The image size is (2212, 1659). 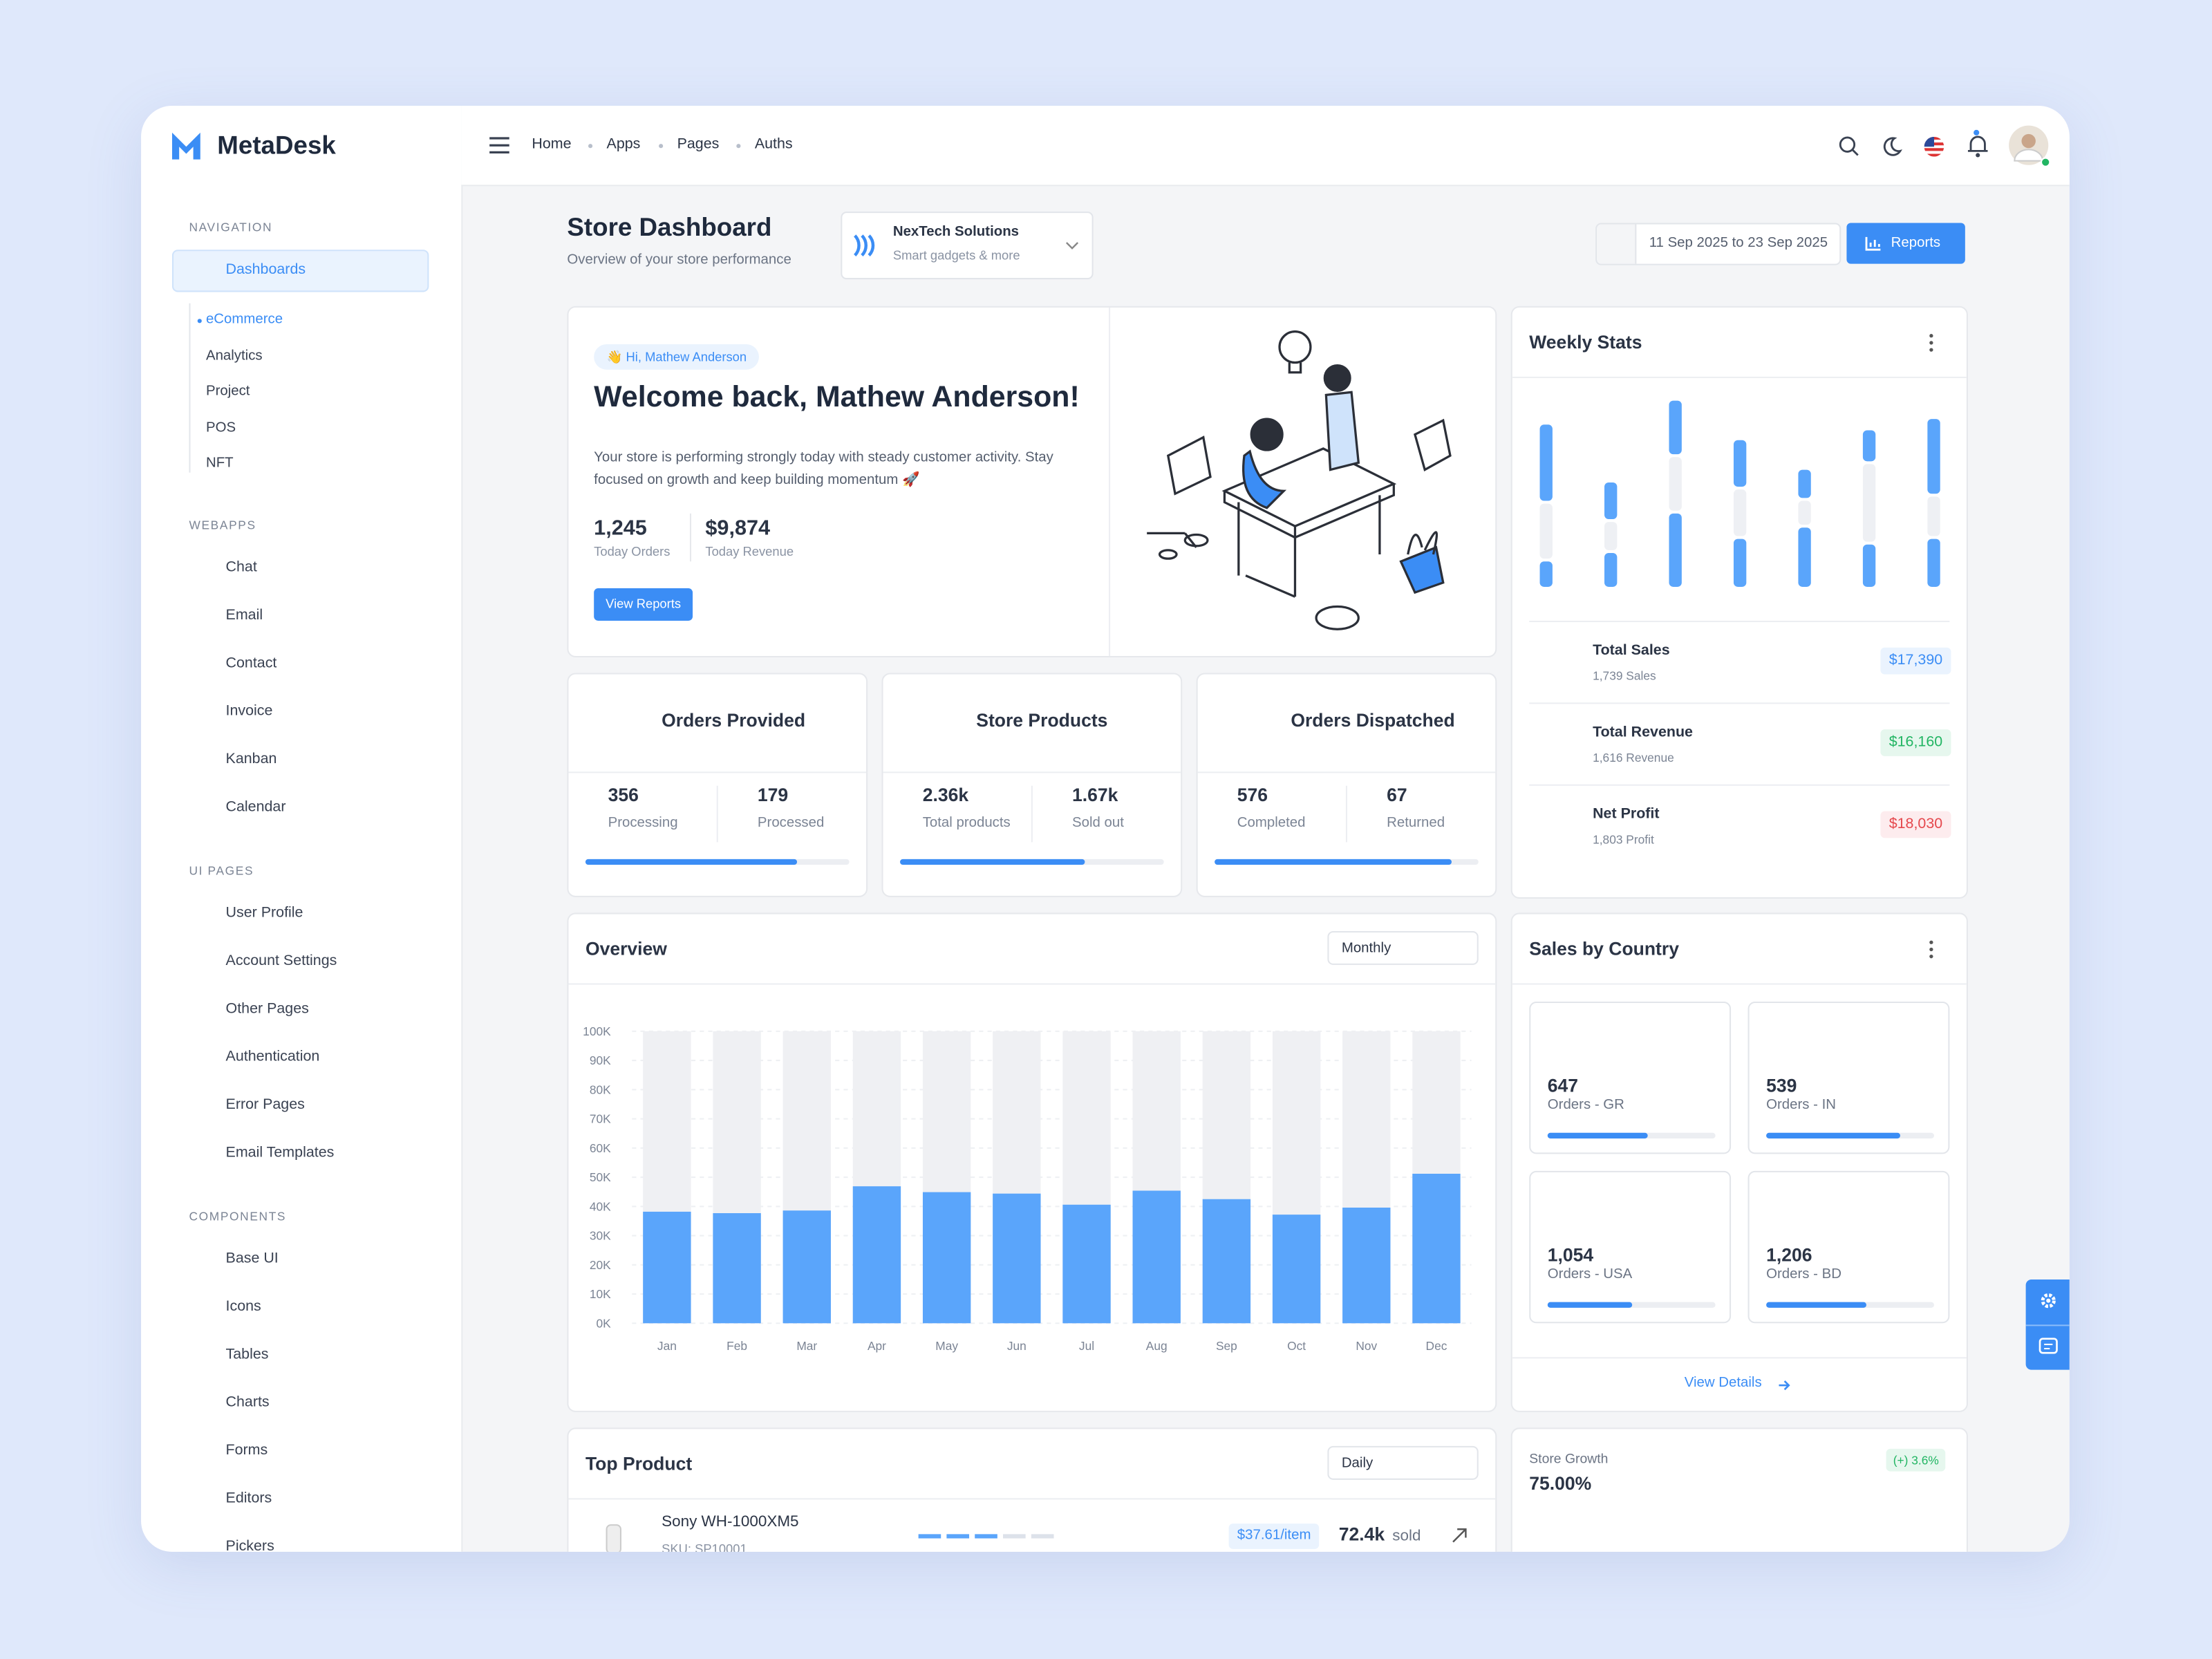 What do you see at coordinates (251, 759) in the screenshot?
I see `menu-item: Kanban` at bounding box center [251, 759].